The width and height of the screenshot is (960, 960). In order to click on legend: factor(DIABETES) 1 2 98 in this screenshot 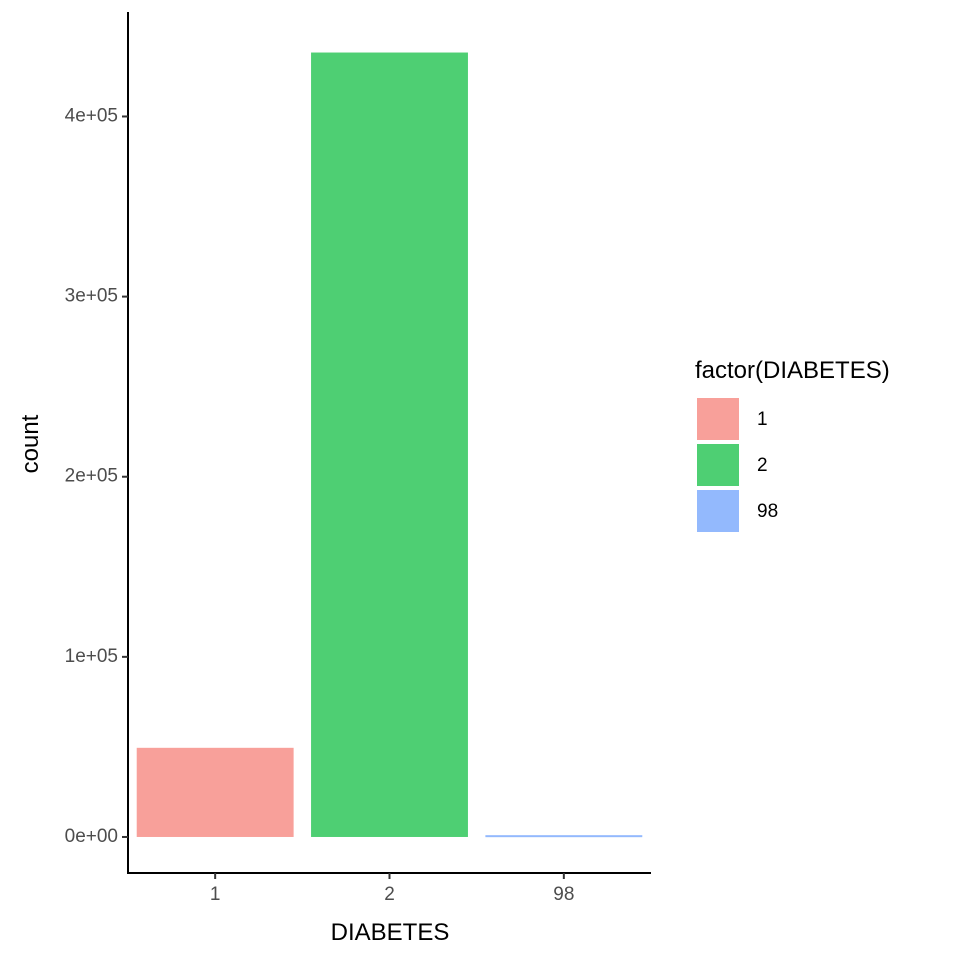, I will do `click(792, 444)`.